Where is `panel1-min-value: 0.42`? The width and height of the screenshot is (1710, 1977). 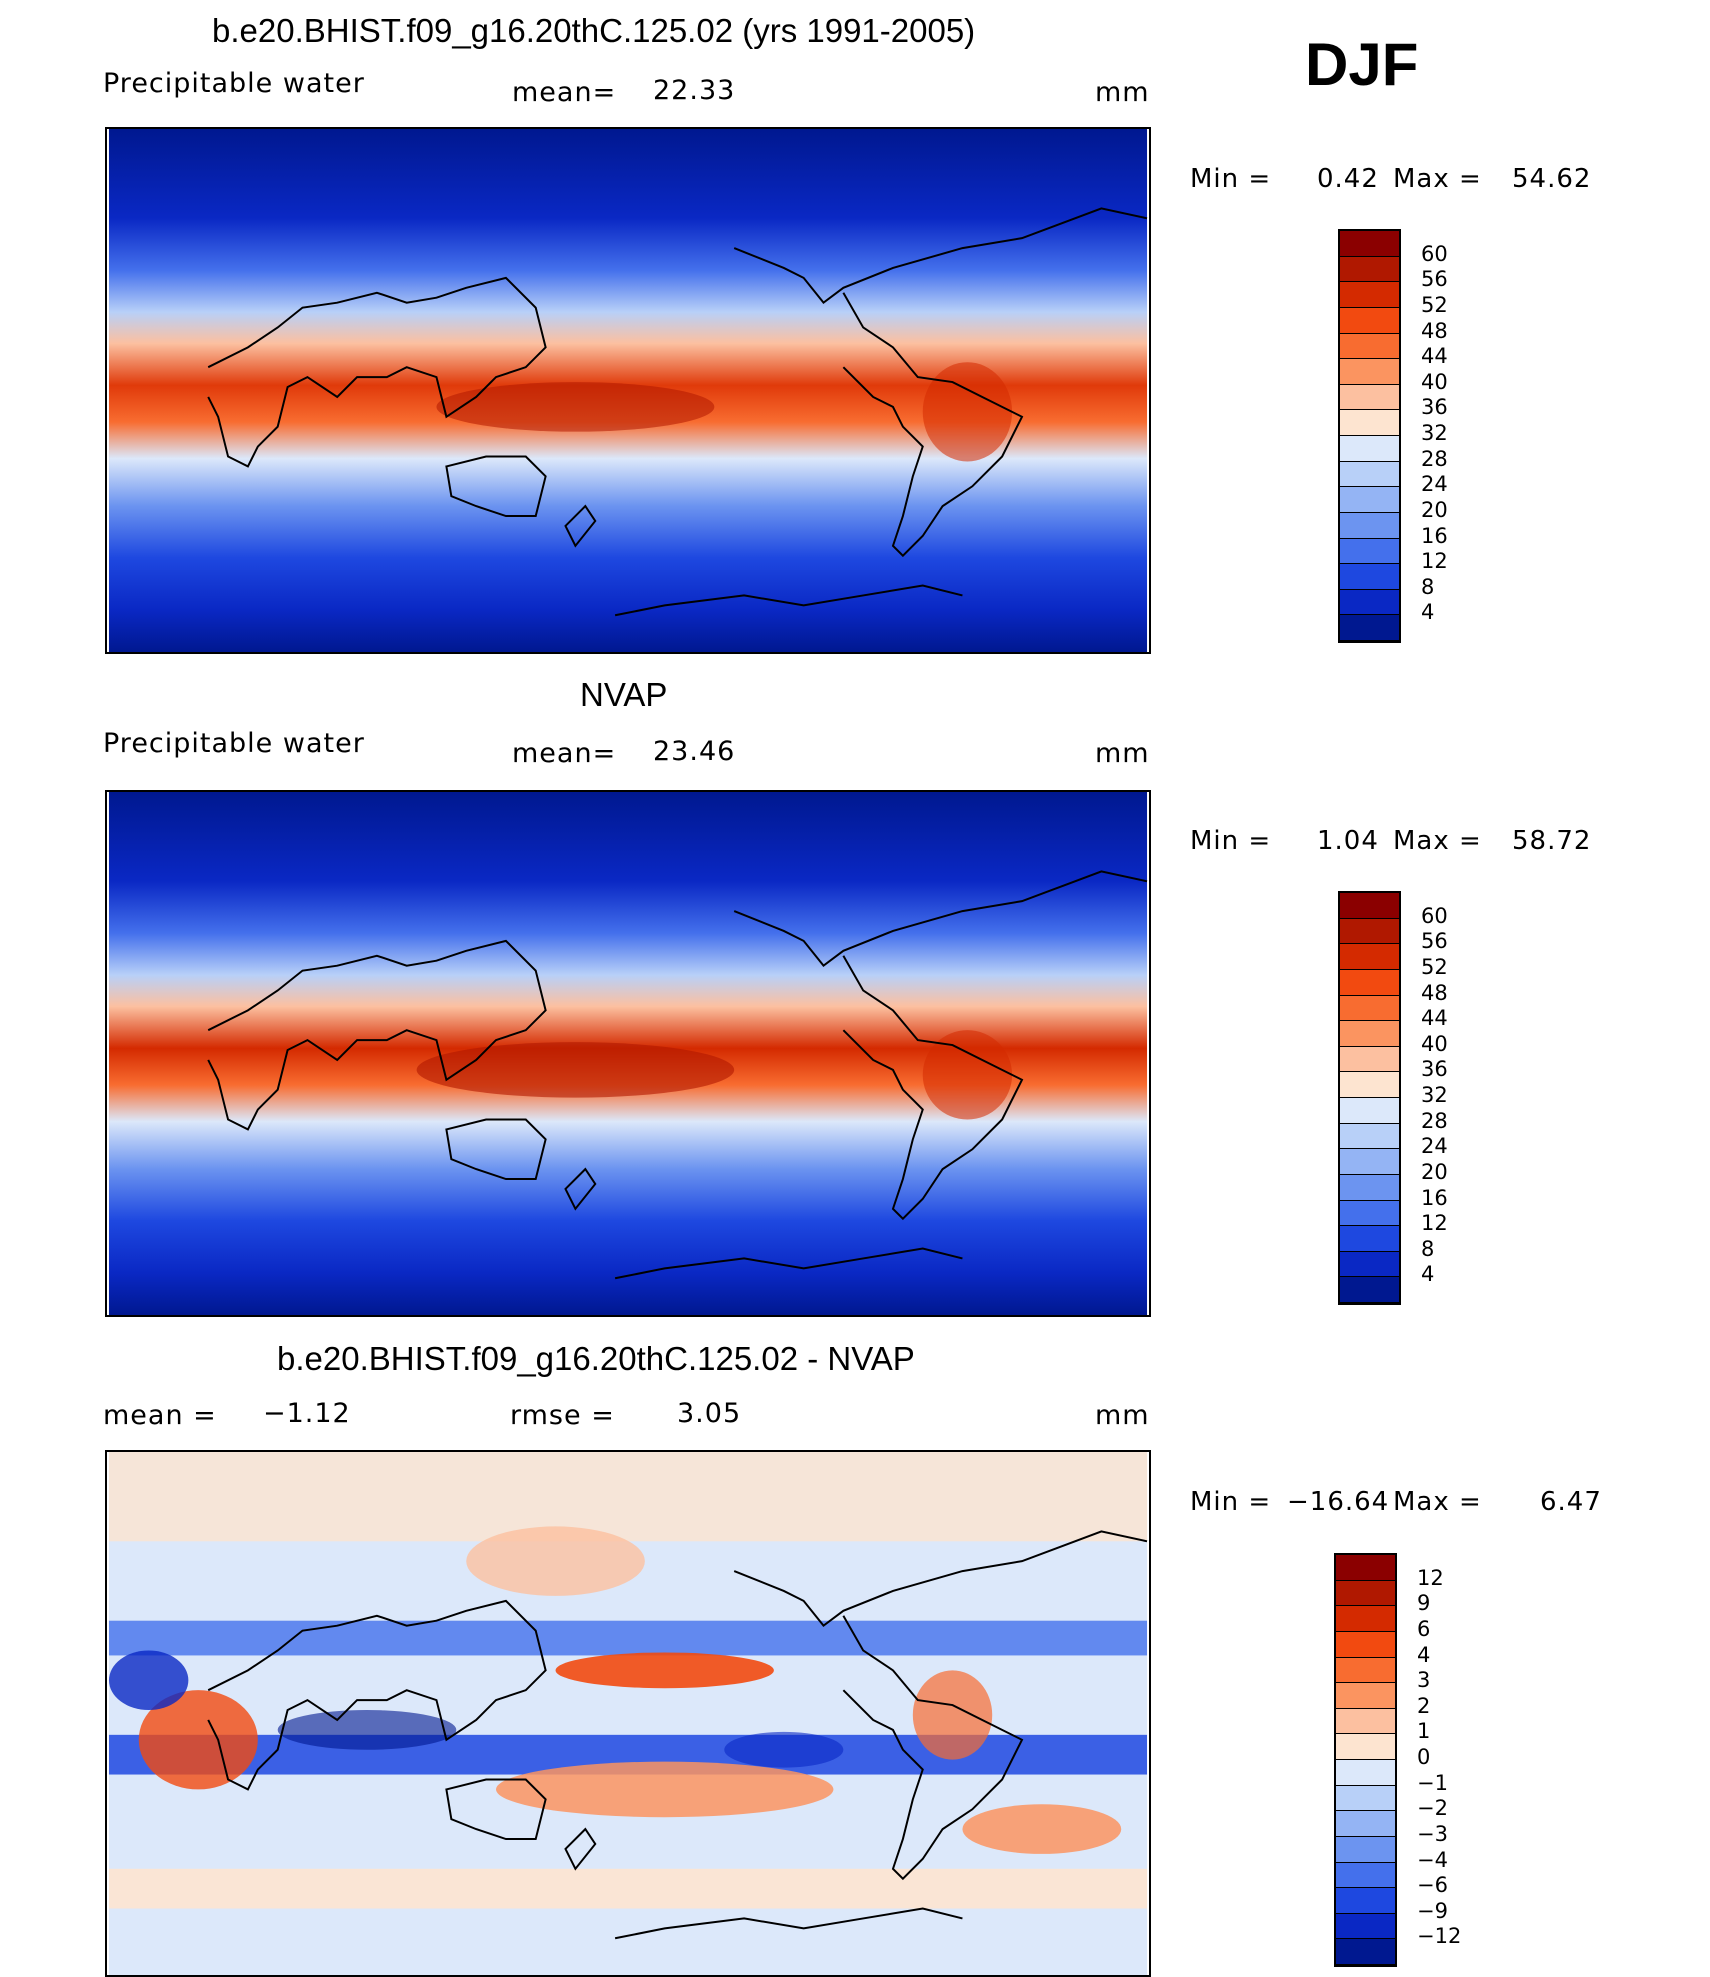 panel1-min-value: 0.42 is located at coordinates (1348, 179).